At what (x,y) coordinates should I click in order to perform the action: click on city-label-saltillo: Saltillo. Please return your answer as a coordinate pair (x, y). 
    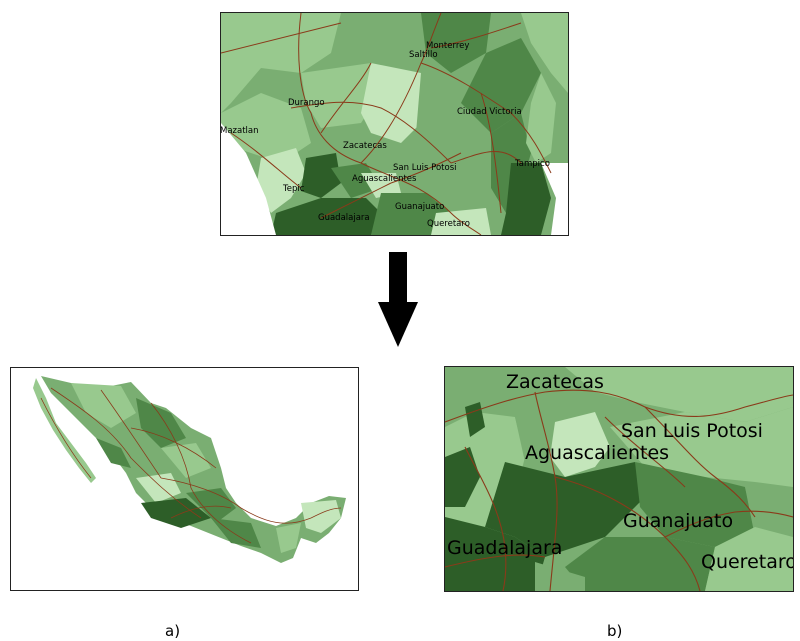
    Looking at the image, I should click on (423, 55).